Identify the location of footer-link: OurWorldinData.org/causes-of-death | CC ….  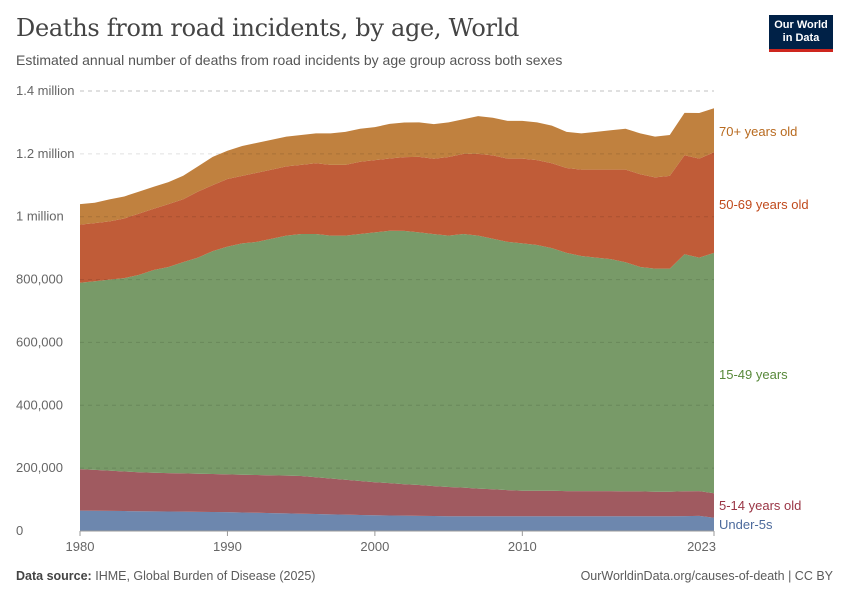
(706, 576).